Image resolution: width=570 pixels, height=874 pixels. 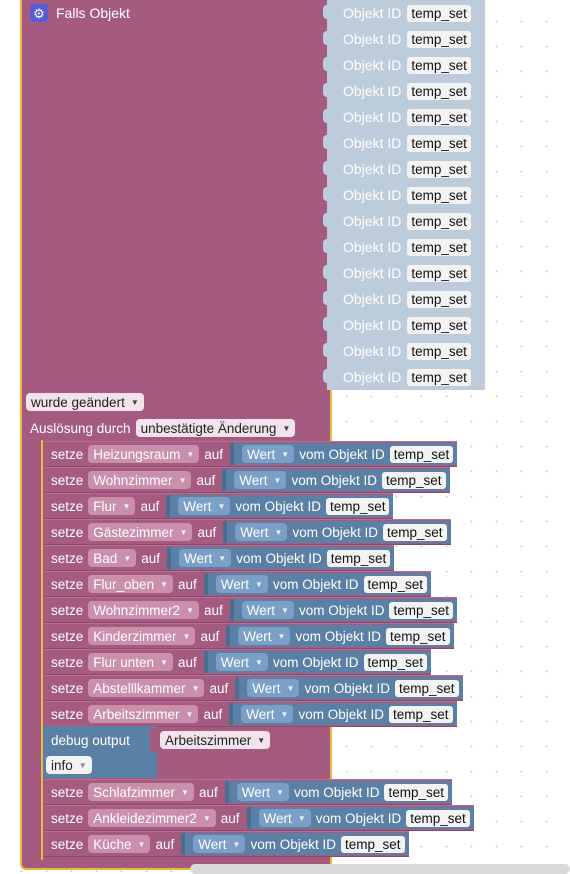 What do you see at coordinates (143, 714) in the screenshot?
I see `target-dropdown: Arbeitszimmer ▼` at bounding box center [143, 714].